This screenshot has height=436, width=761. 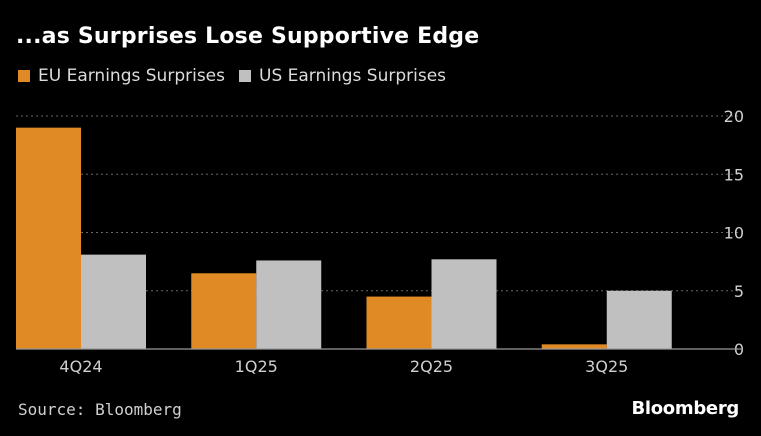 What do you see at coordinates (100, 409) in the screenshot?
I see `source-note: Source: Bloomberg` at bounding box center [100, 409].